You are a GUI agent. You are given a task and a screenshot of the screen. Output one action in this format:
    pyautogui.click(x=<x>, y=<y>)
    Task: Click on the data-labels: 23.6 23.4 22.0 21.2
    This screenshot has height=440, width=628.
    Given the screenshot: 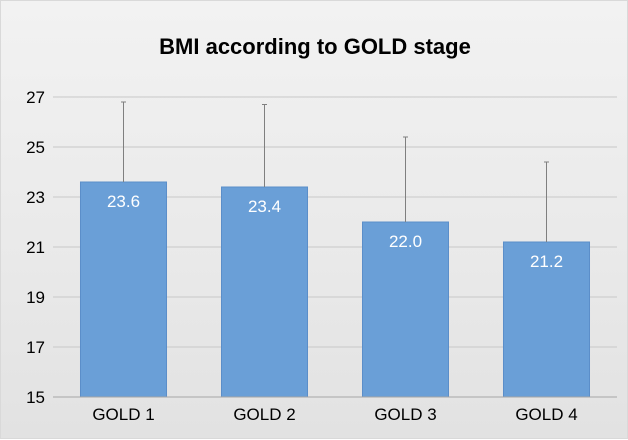 What is the action you would take?
    pyautogui.click(x=335, y=231)
    